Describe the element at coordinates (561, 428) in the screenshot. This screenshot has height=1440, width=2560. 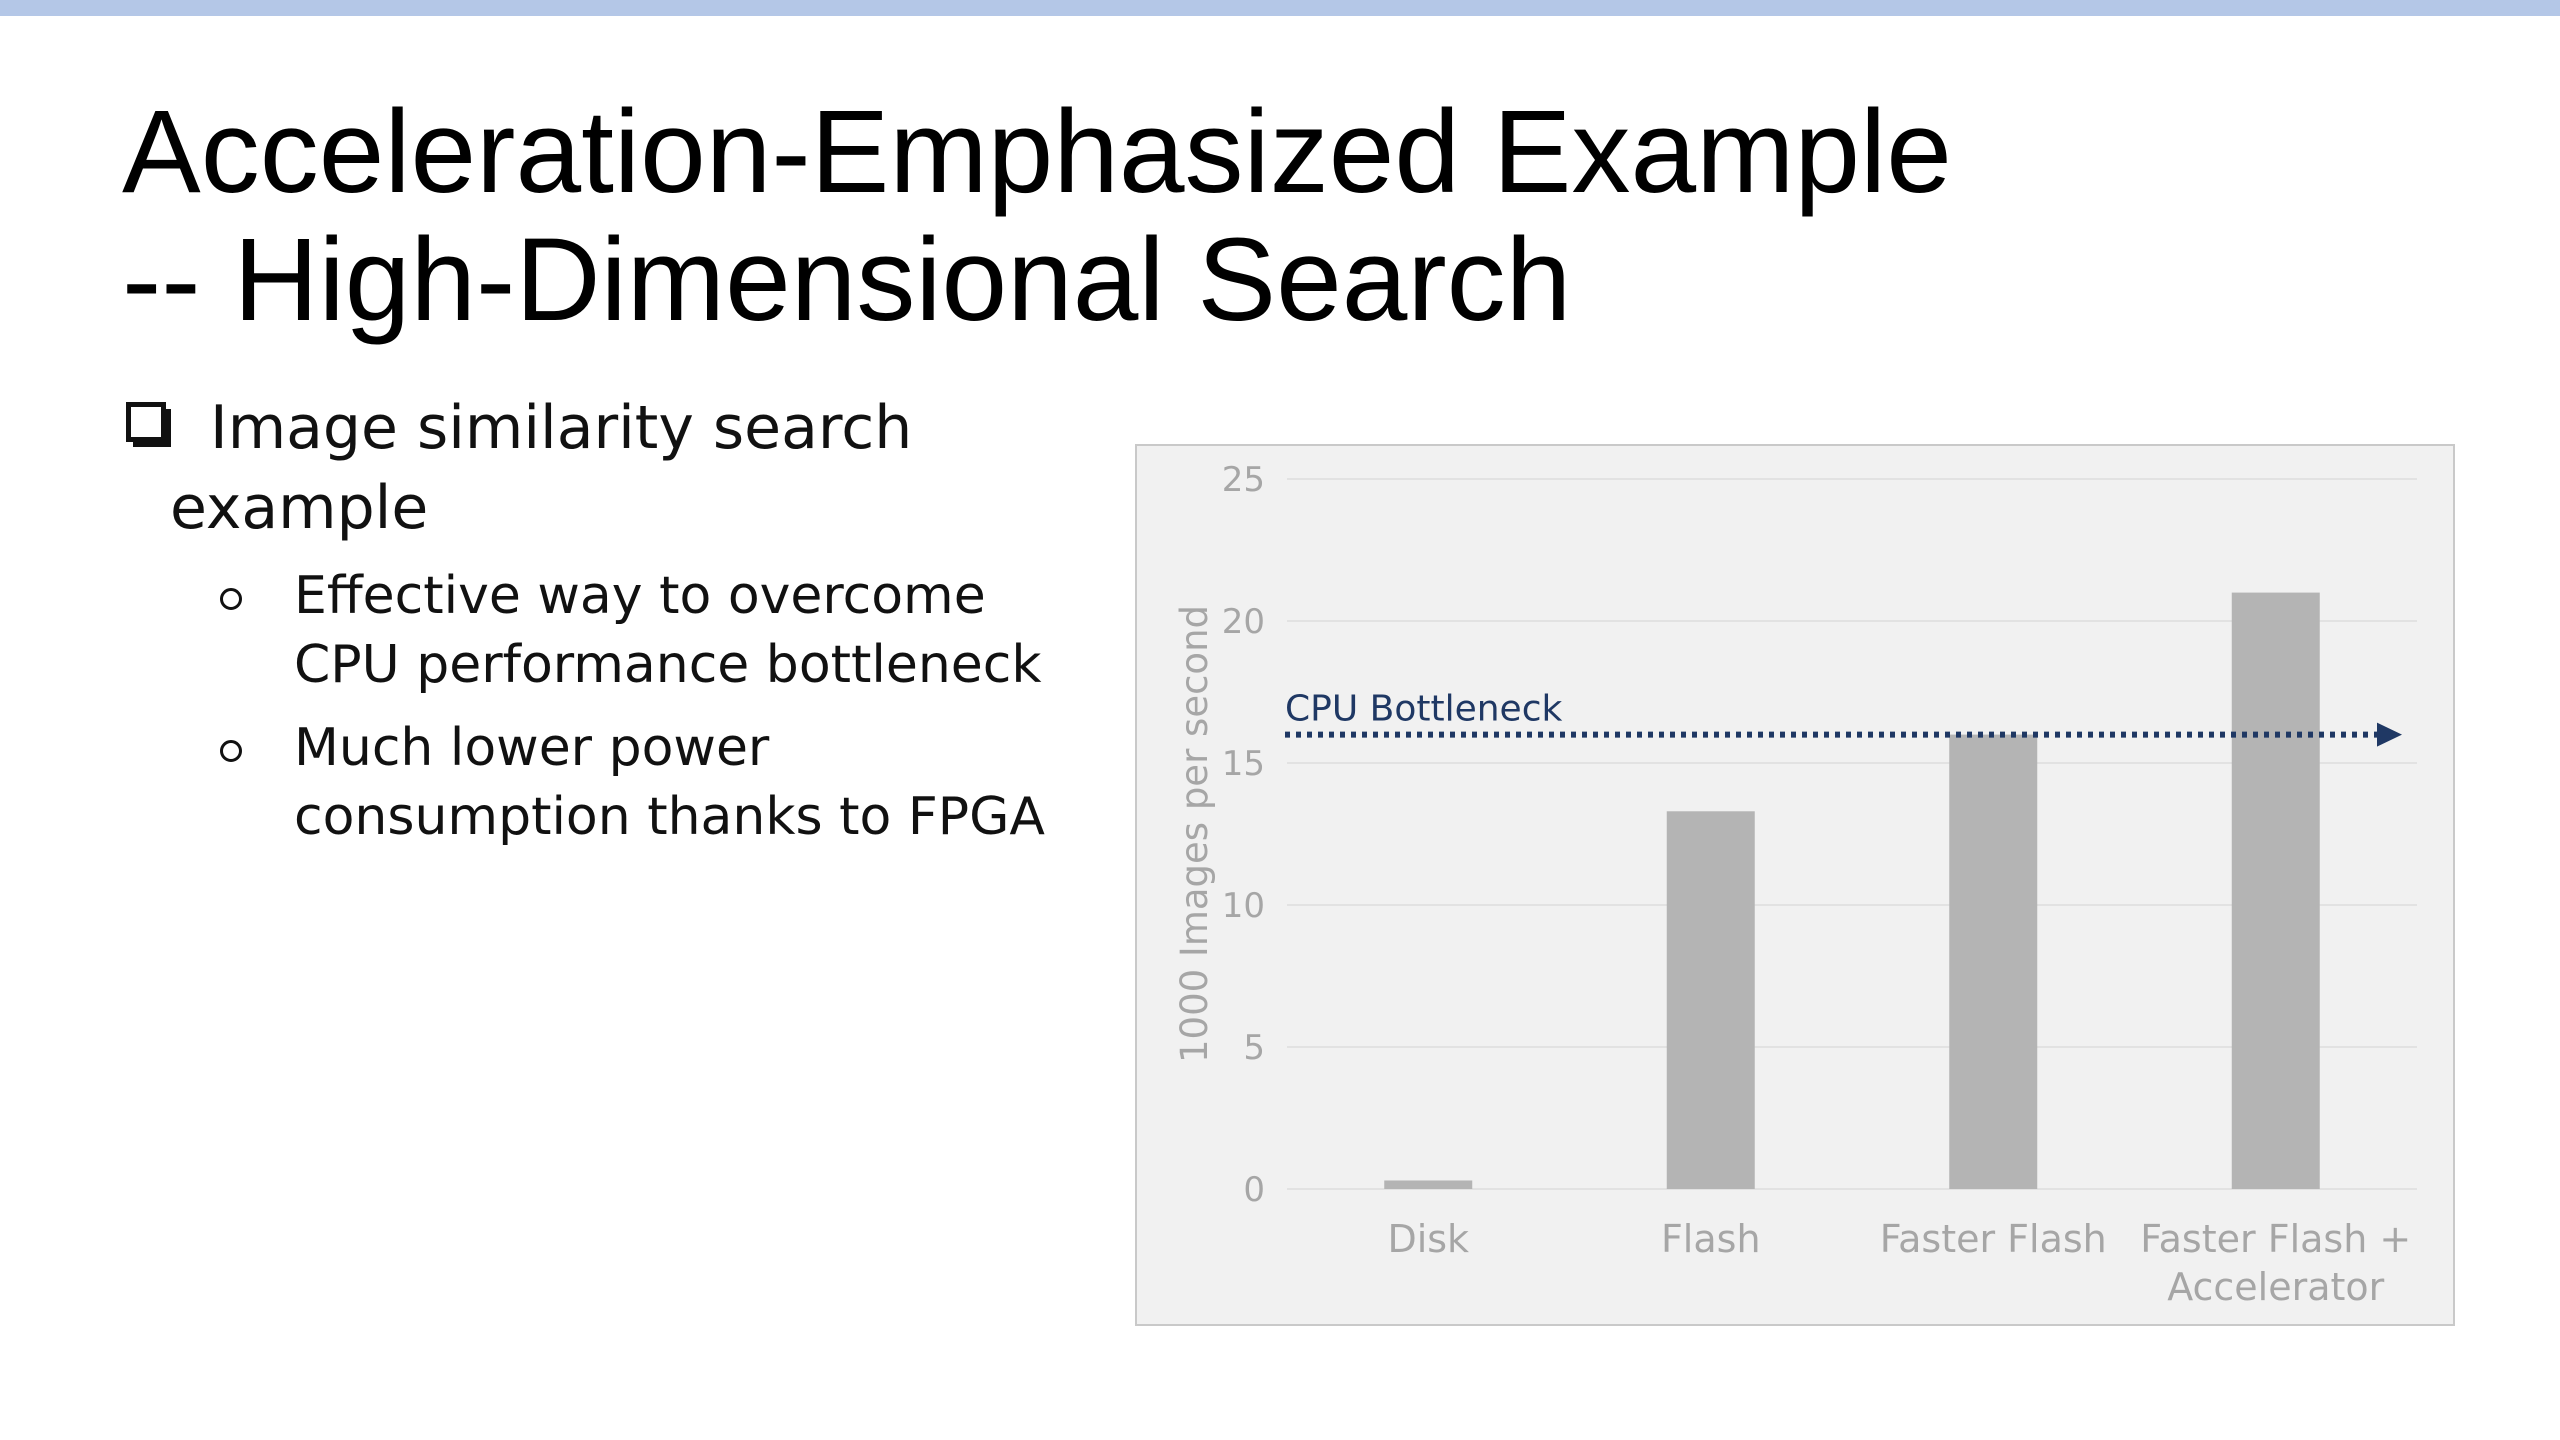
I see `bullet-text-line-1: Image similarity search` at that location.